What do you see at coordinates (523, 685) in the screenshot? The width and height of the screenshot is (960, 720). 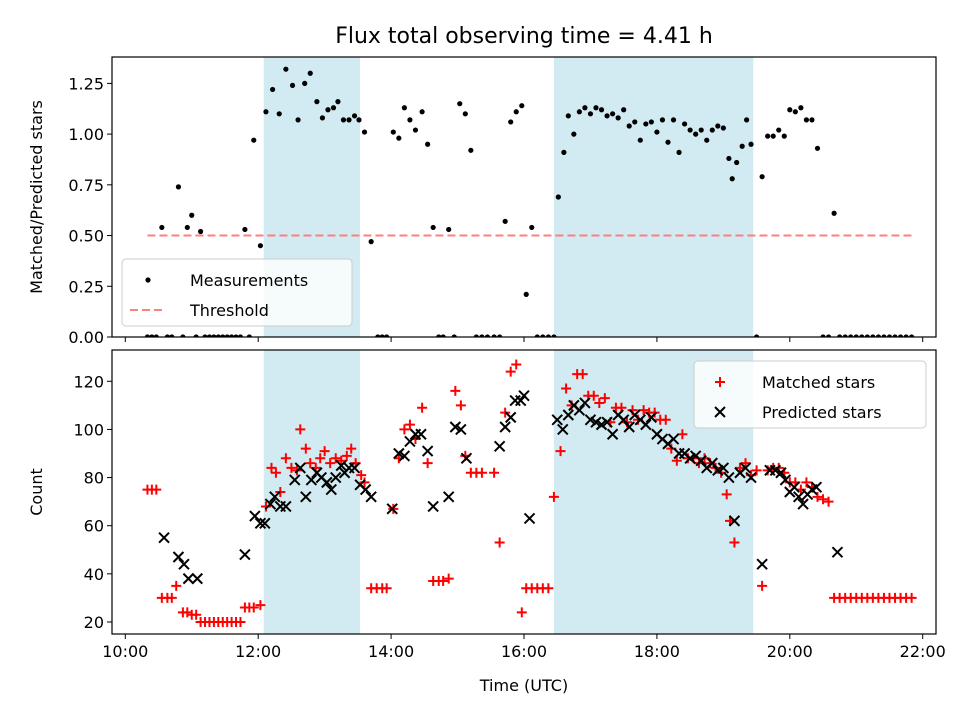 I see `x-axis-label: Time (UTC)` at bounding box center [523, 685].